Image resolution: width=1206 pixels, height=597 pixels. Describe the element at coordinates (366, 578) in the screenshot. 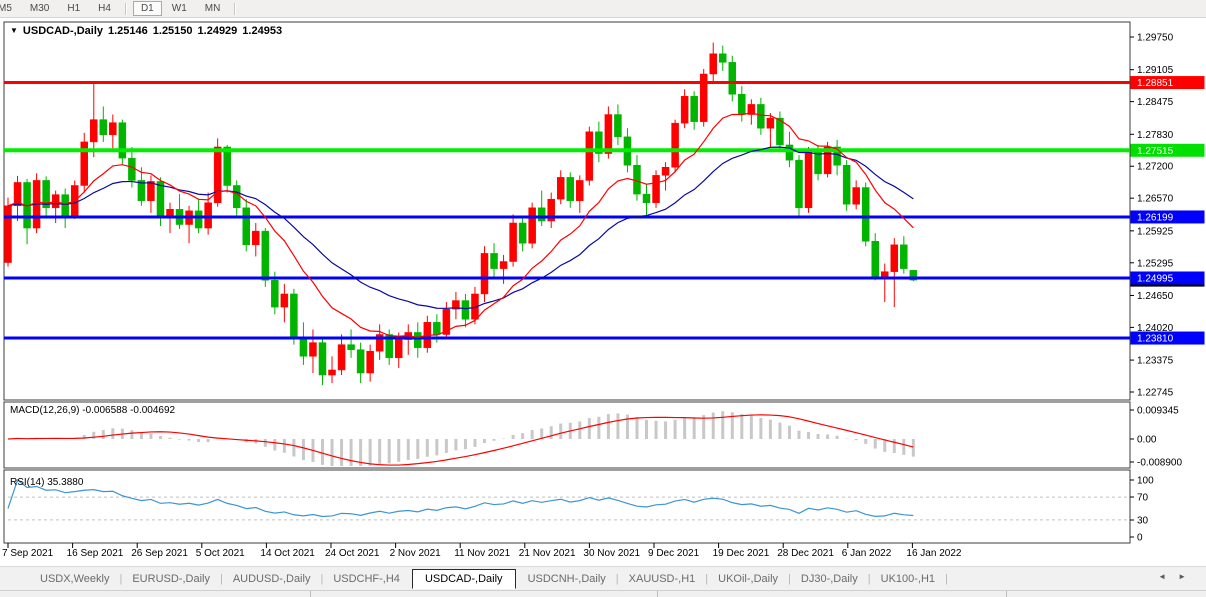

I see `tab-usdchf-h4: USDCHF-,H4` at that location.